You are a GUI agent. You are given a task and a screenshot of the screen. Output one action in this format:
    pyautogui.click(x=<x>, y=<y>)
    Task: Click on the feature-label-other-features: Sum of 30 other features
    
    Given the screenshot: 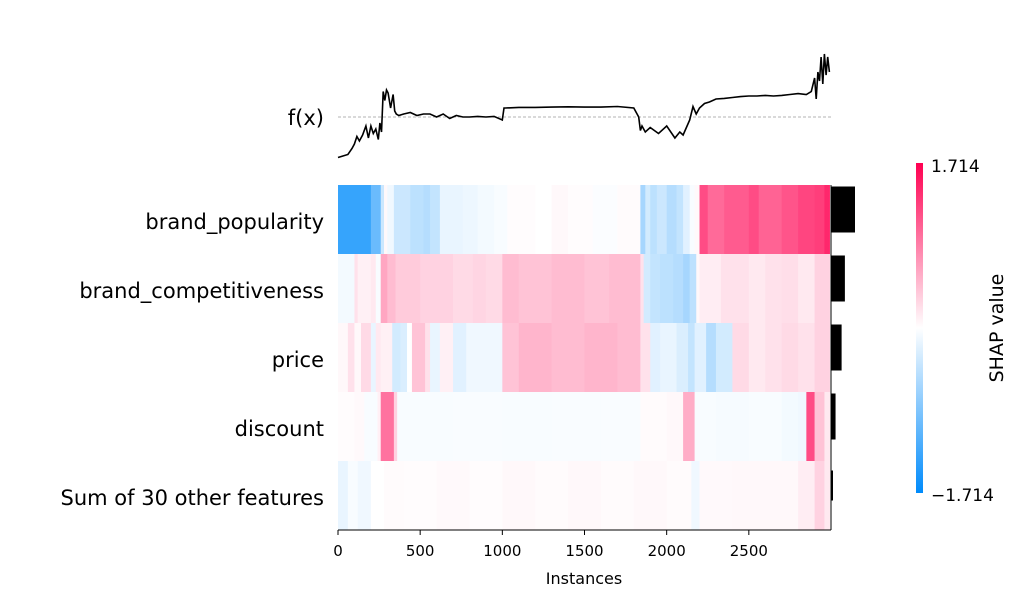 What is the action you would take?
    pyautogui.click(x=192, y=498)
    